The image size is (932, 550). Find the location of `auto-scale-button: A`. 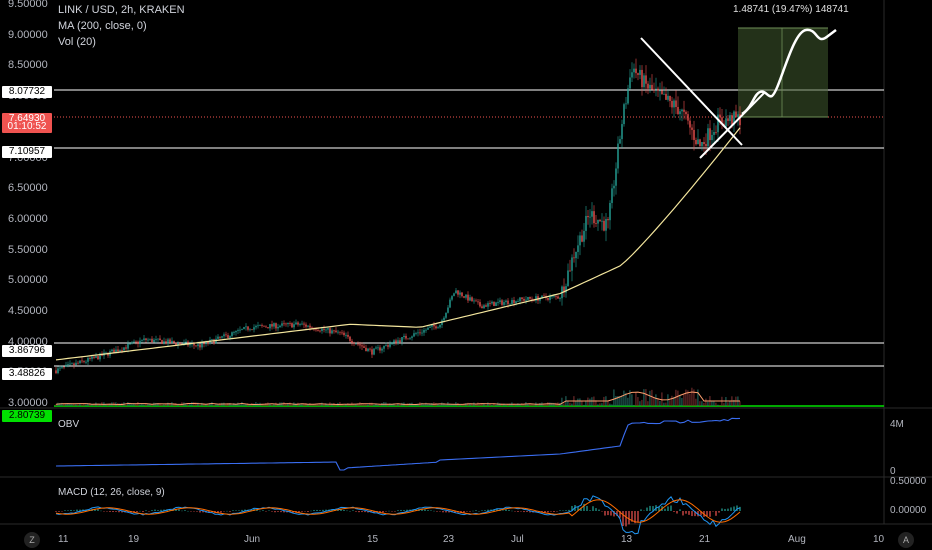

auto-scale-button: A is located at coordinates (906, 540).